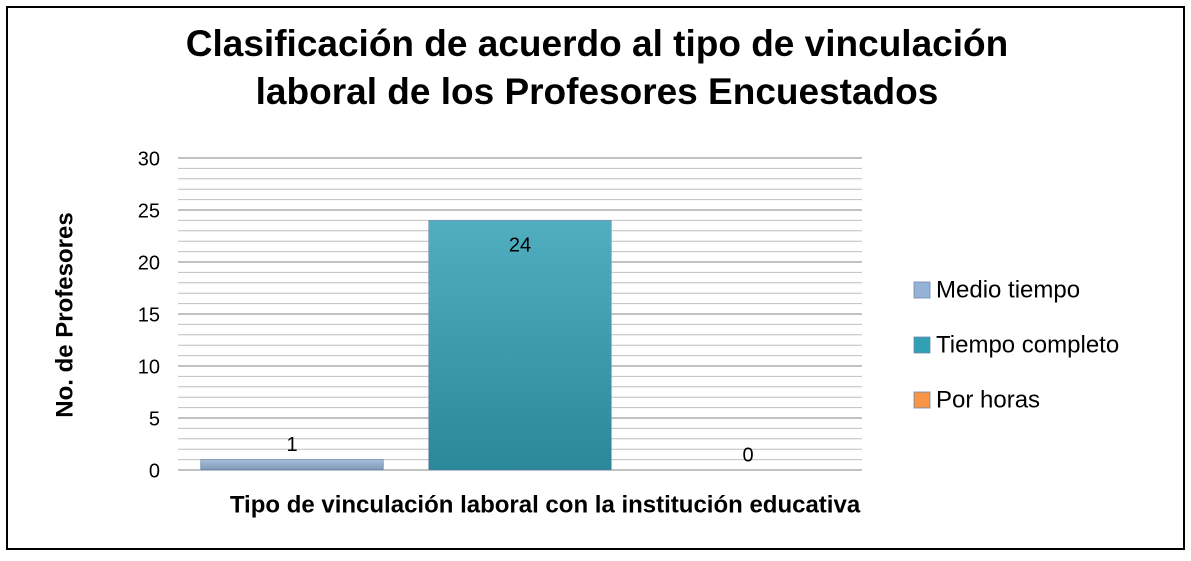 This screenshot has height=561, width=1191. Describe the element at coordinates (154, 471) in the screenshot. I see `y-tick-label: 0` at that location.